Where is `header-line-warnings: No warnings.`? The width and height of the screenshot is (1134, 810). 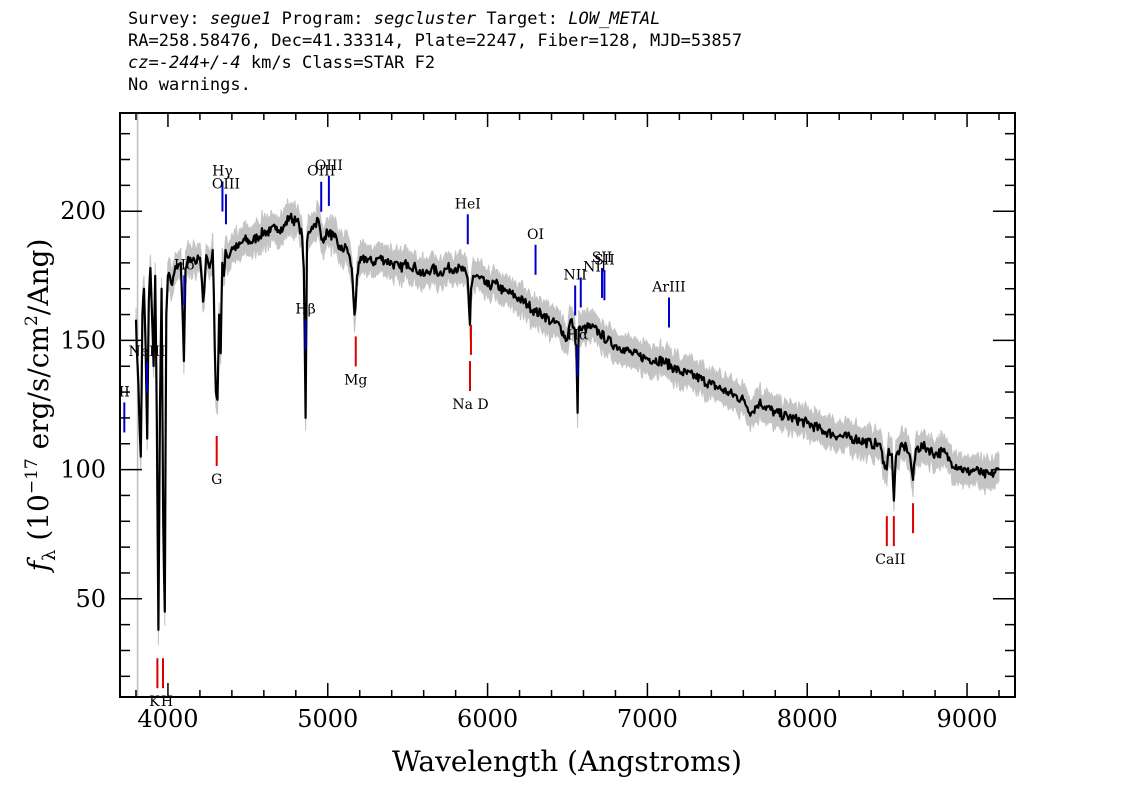 header-line-warnings: No warnings. is located at coordinates (189, 85).